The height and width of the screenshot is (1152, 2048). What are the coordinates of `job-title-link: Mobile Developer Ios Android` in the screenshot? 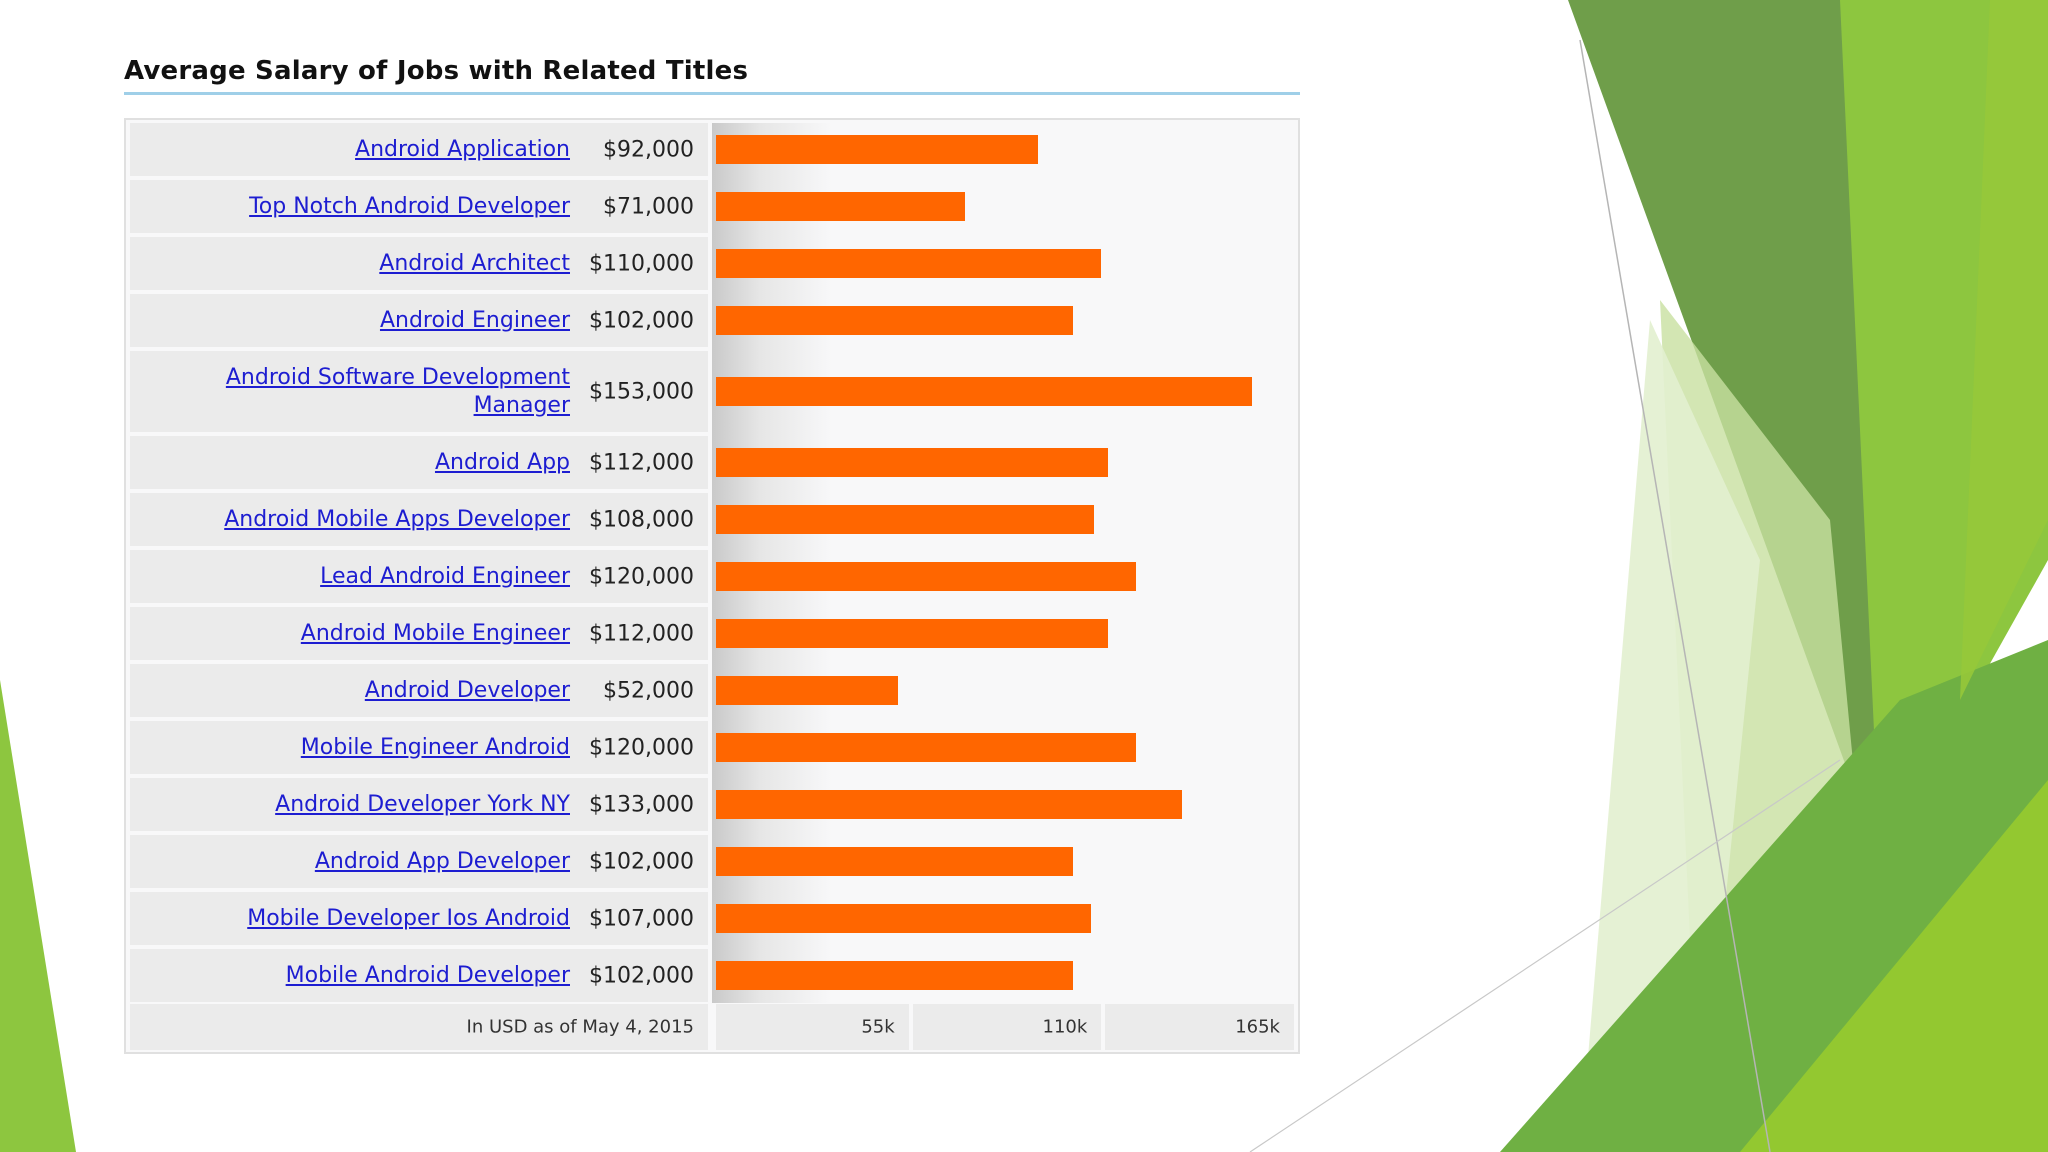 It's located at (408, 918).